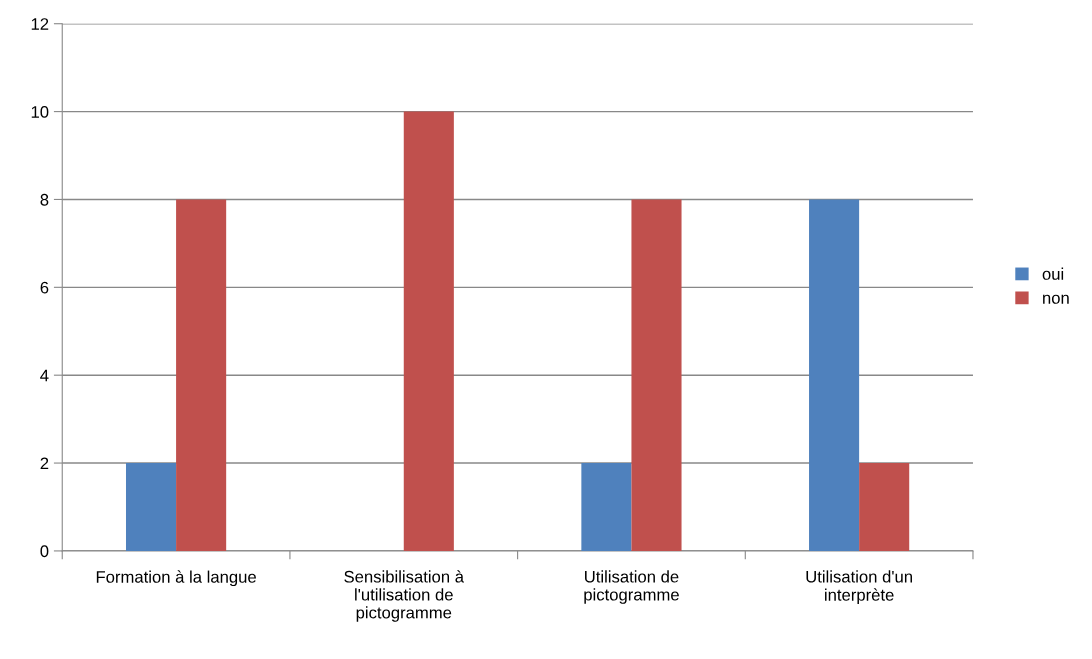 The height and width of the screenshot is (659, 1092). I want to click on x-tick-label: Sensibilisation à l'utilisation de pictogramme, so click(404, 596).